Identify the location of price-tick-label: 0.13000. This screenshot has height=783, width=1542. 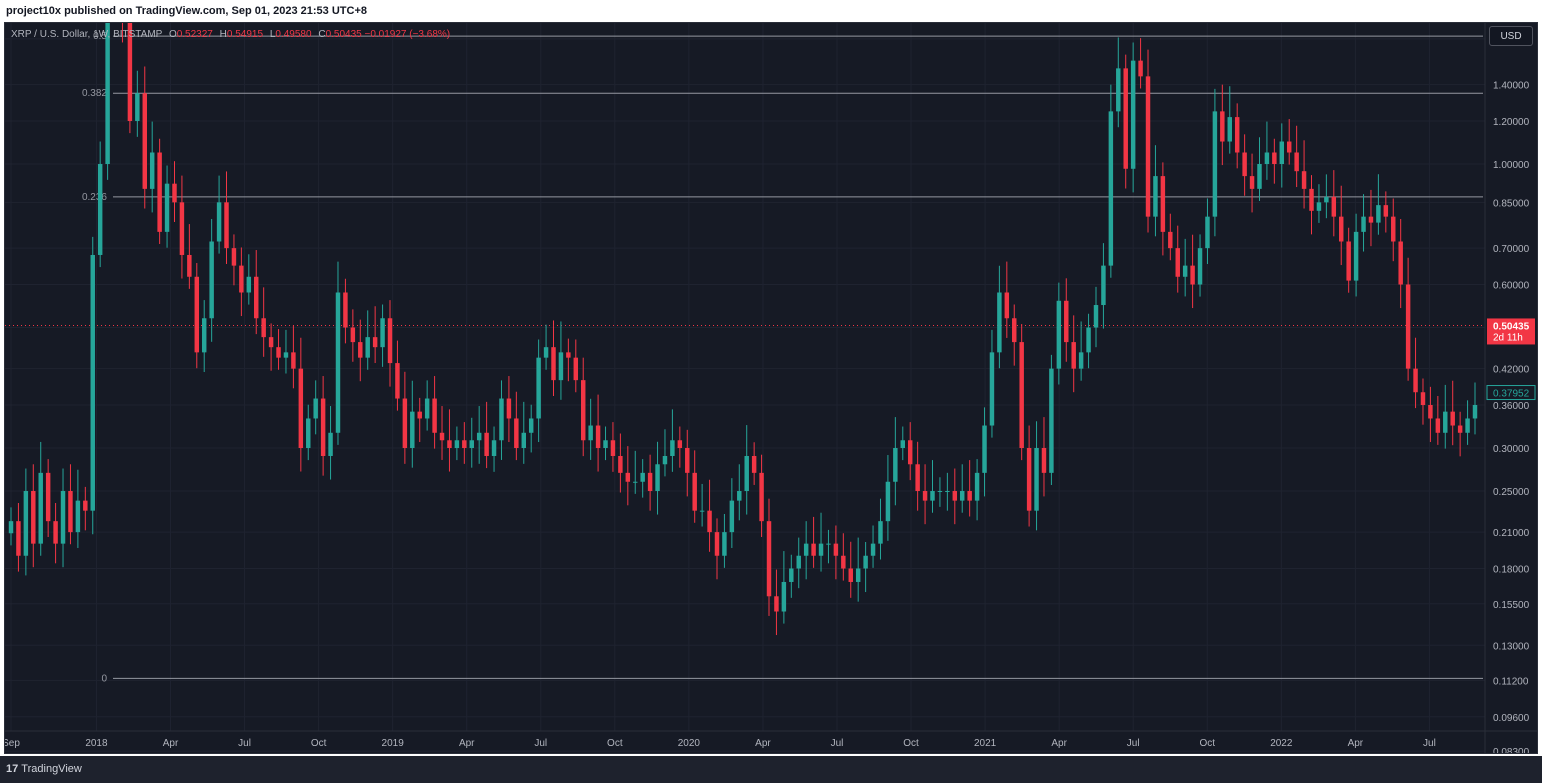
(1511, 646).